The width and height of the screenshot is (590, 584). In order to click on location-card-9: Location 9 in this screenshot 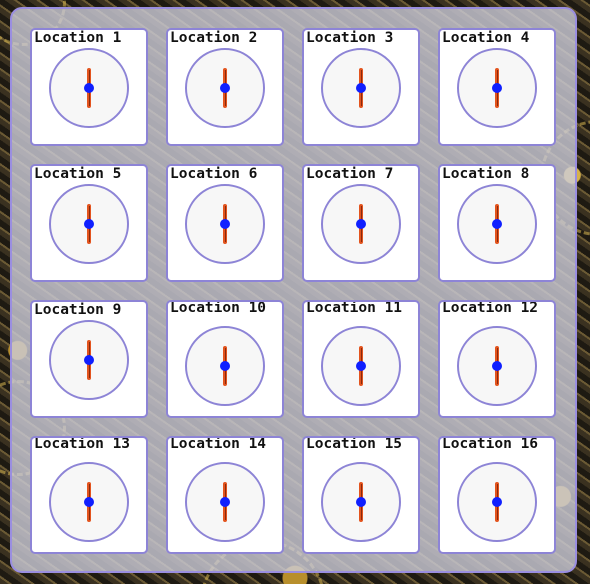, I will do `click(89, 359)`.